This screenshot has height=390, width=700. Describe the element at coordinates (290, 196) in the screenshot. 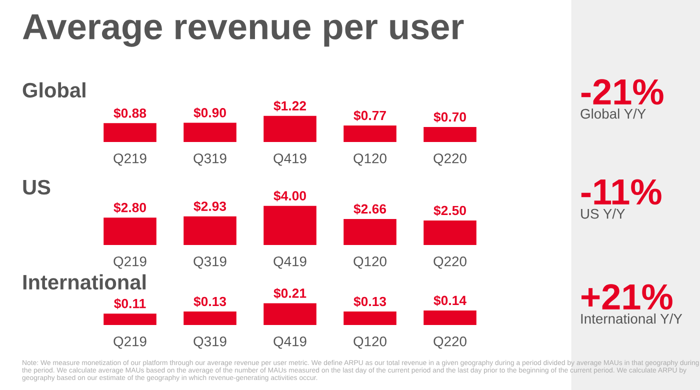

I see `data-label: $4.00` at that location.